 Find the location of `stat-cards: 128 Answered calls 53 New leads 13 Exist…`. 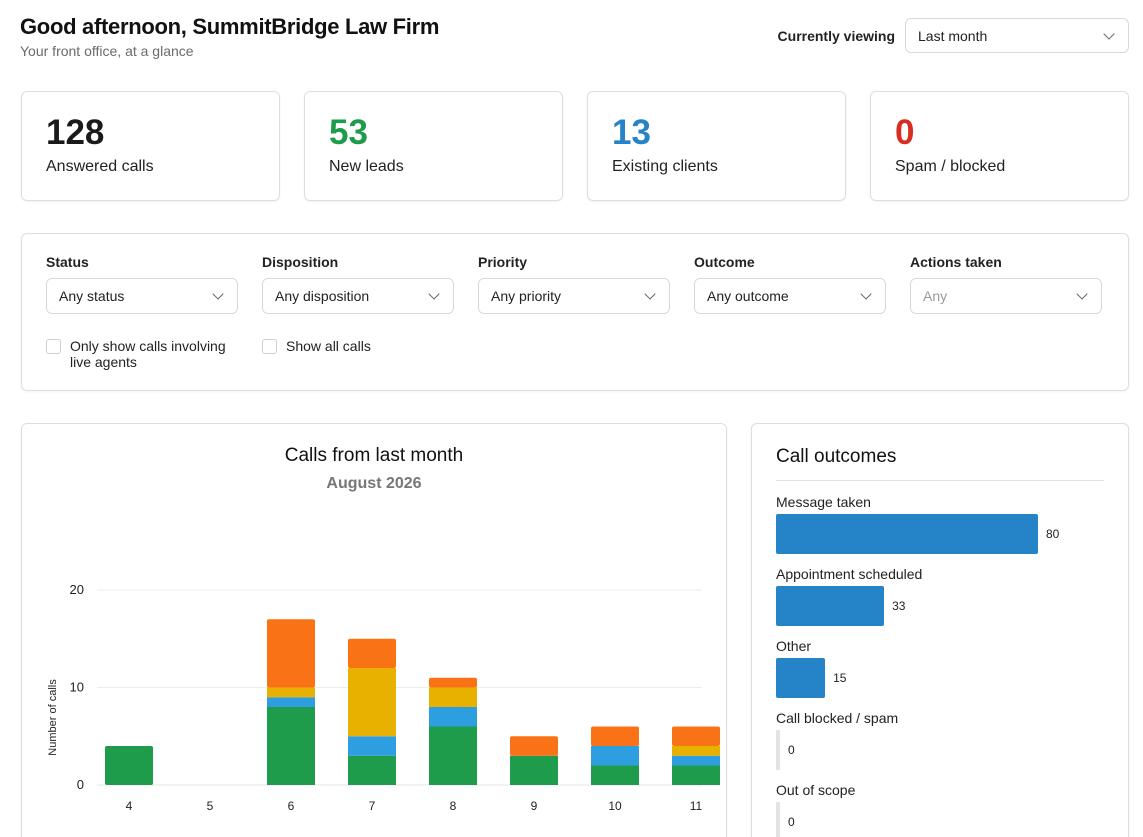

stat-cards: 128 Answered calls 53 New leads 13 Exist… is located at coordinates (575, 146).